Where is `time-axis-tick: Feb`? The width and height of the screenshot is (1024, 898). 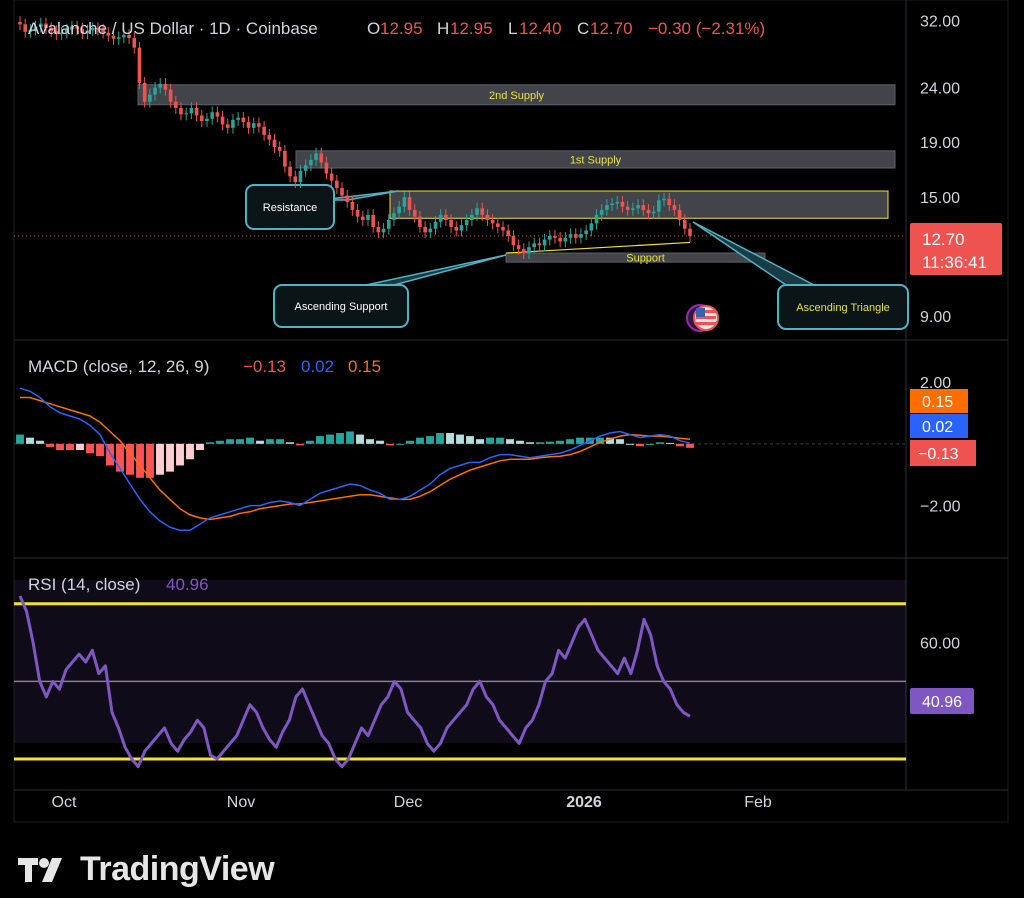 time-axis-tick: Feb is located at coordinates (758, 802).